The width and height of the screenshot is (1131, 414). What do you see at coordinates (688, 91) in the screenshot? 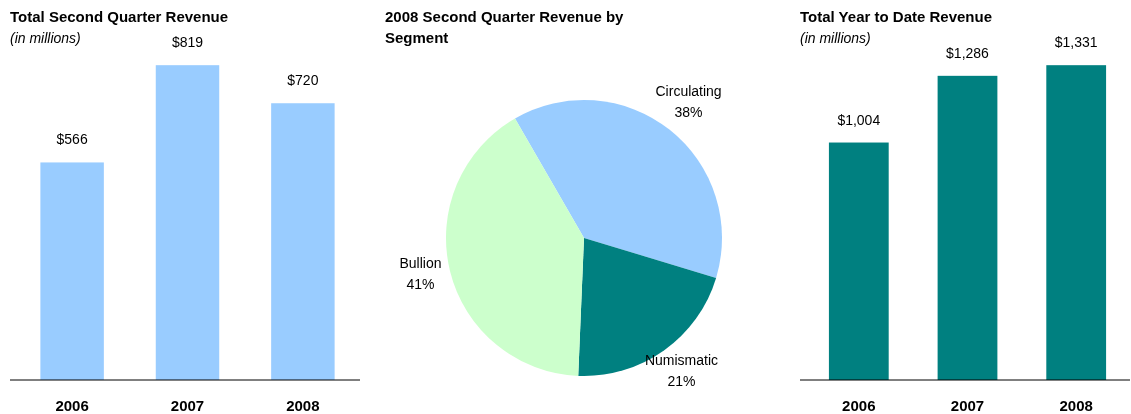
I see `slice-label: Circulating` at bounding box center [688, 91].